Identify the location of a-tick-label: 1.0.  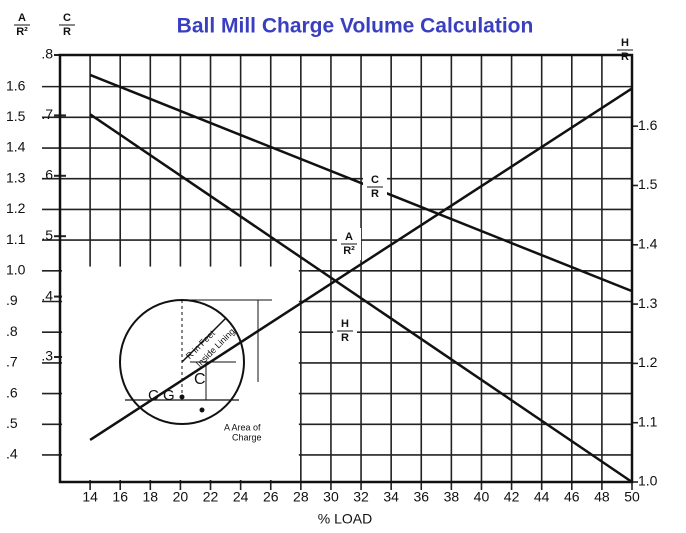
(16, 270).